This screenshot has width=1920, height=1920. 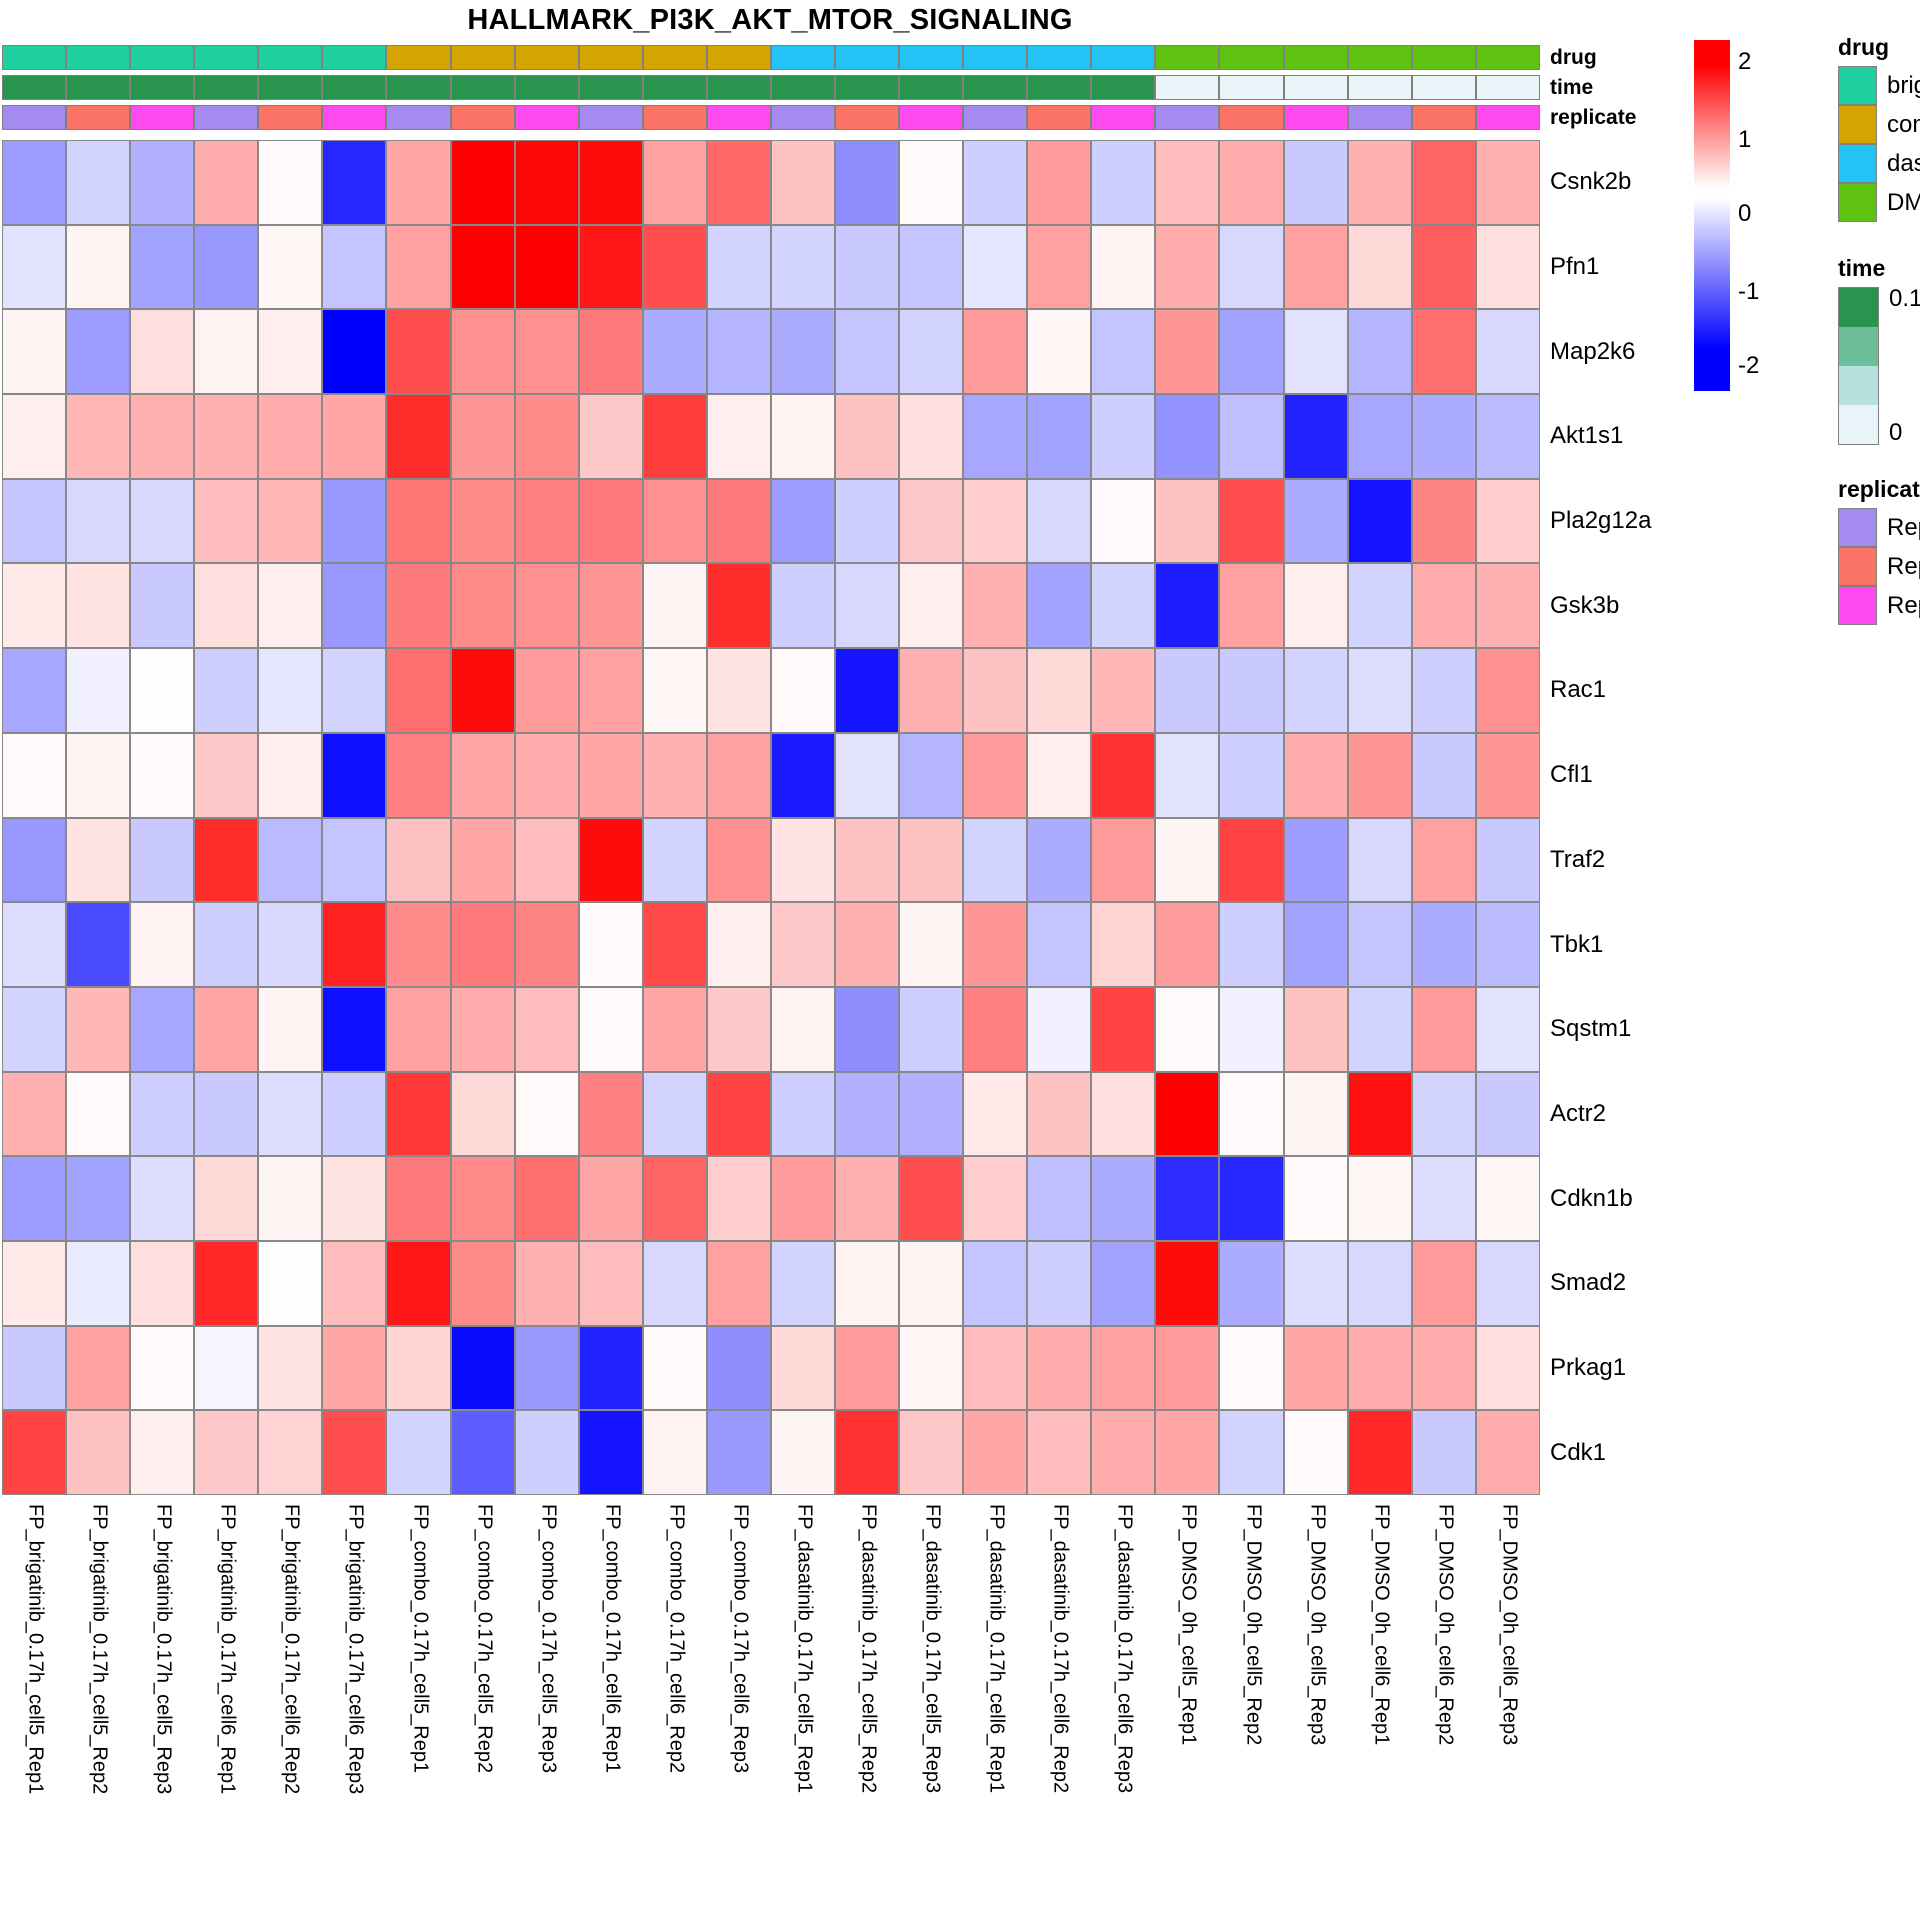 What do you see at coordinates (1189, 1625) in the screenshot?
I see `column-label: FP_DMSO_0h_cell5_Rep1` at bounding box center [1189, 1625].